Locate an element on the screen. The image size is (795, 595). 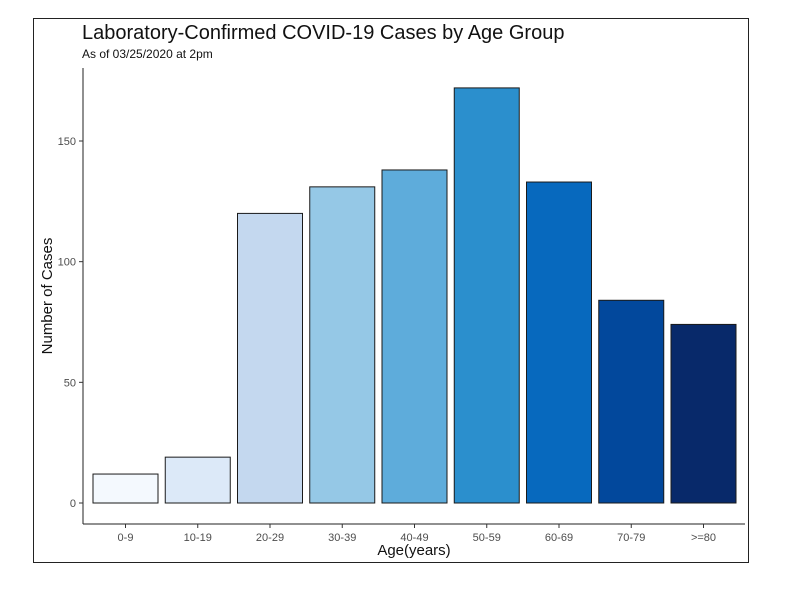
y-tick-label: 50 is located at coordinates (70, 383).